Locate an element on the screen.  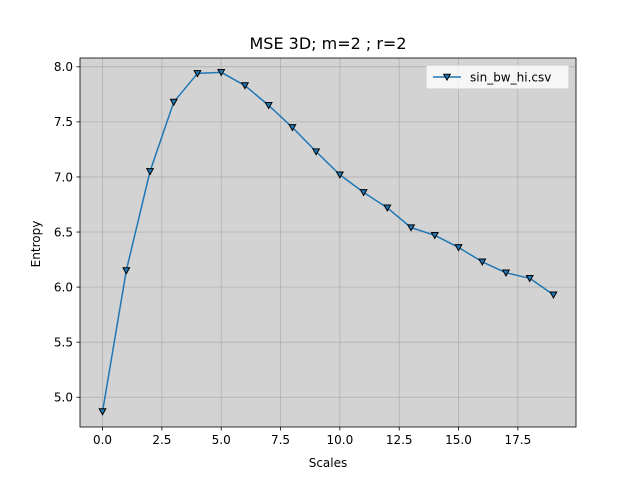
y-tick-label: 7.0 is located at coordinates (63, 177).